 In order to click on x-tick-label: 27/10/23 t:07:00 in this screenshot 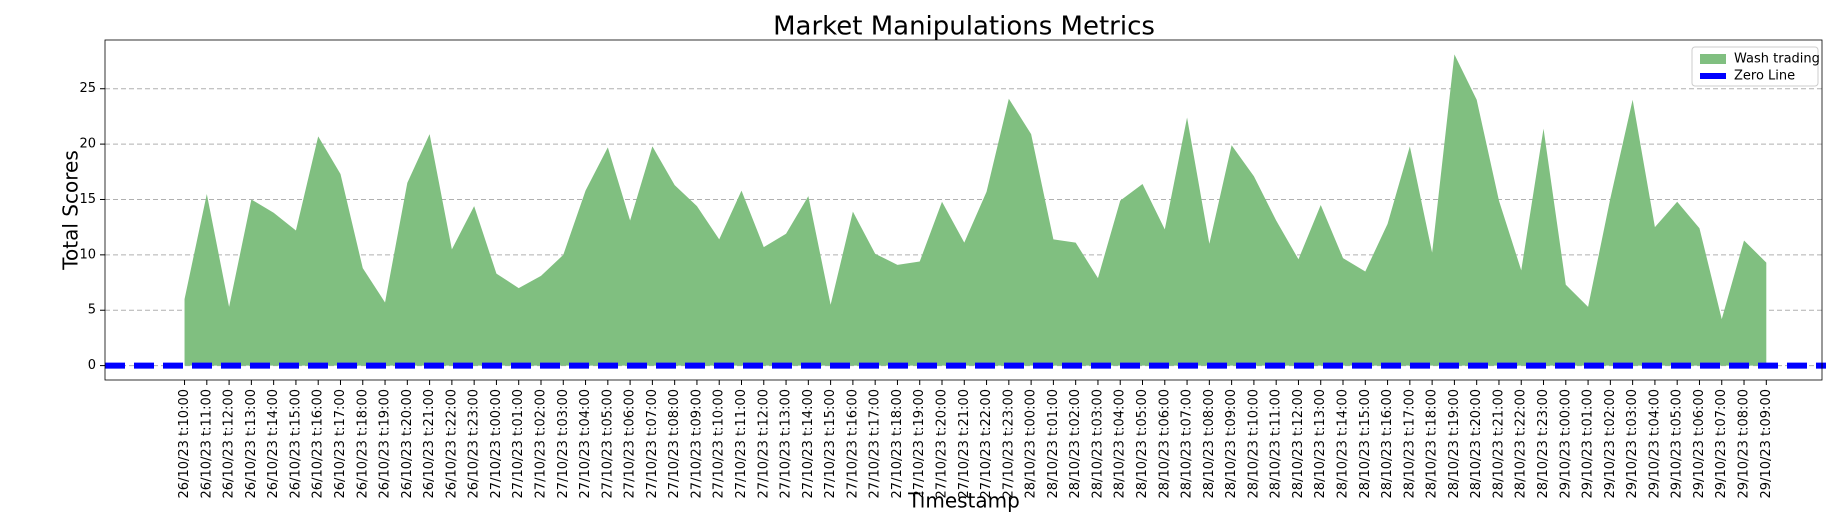, I will do `click(652, 443)`.